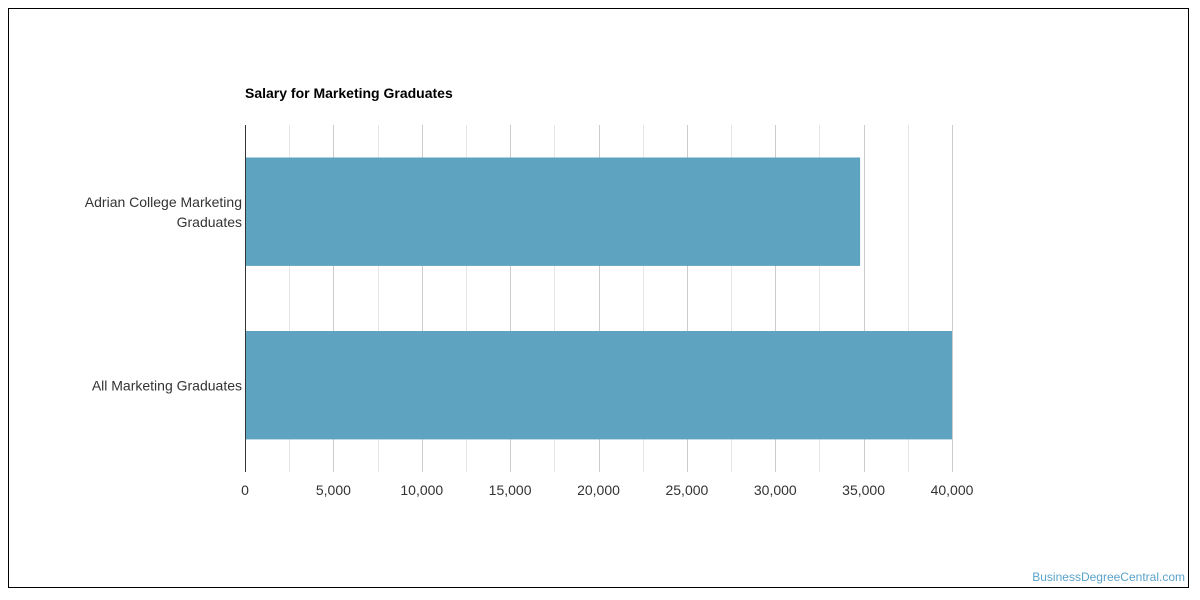  I want to click on chart-title: Salary for Marketing Graduates, so click(349, 93).